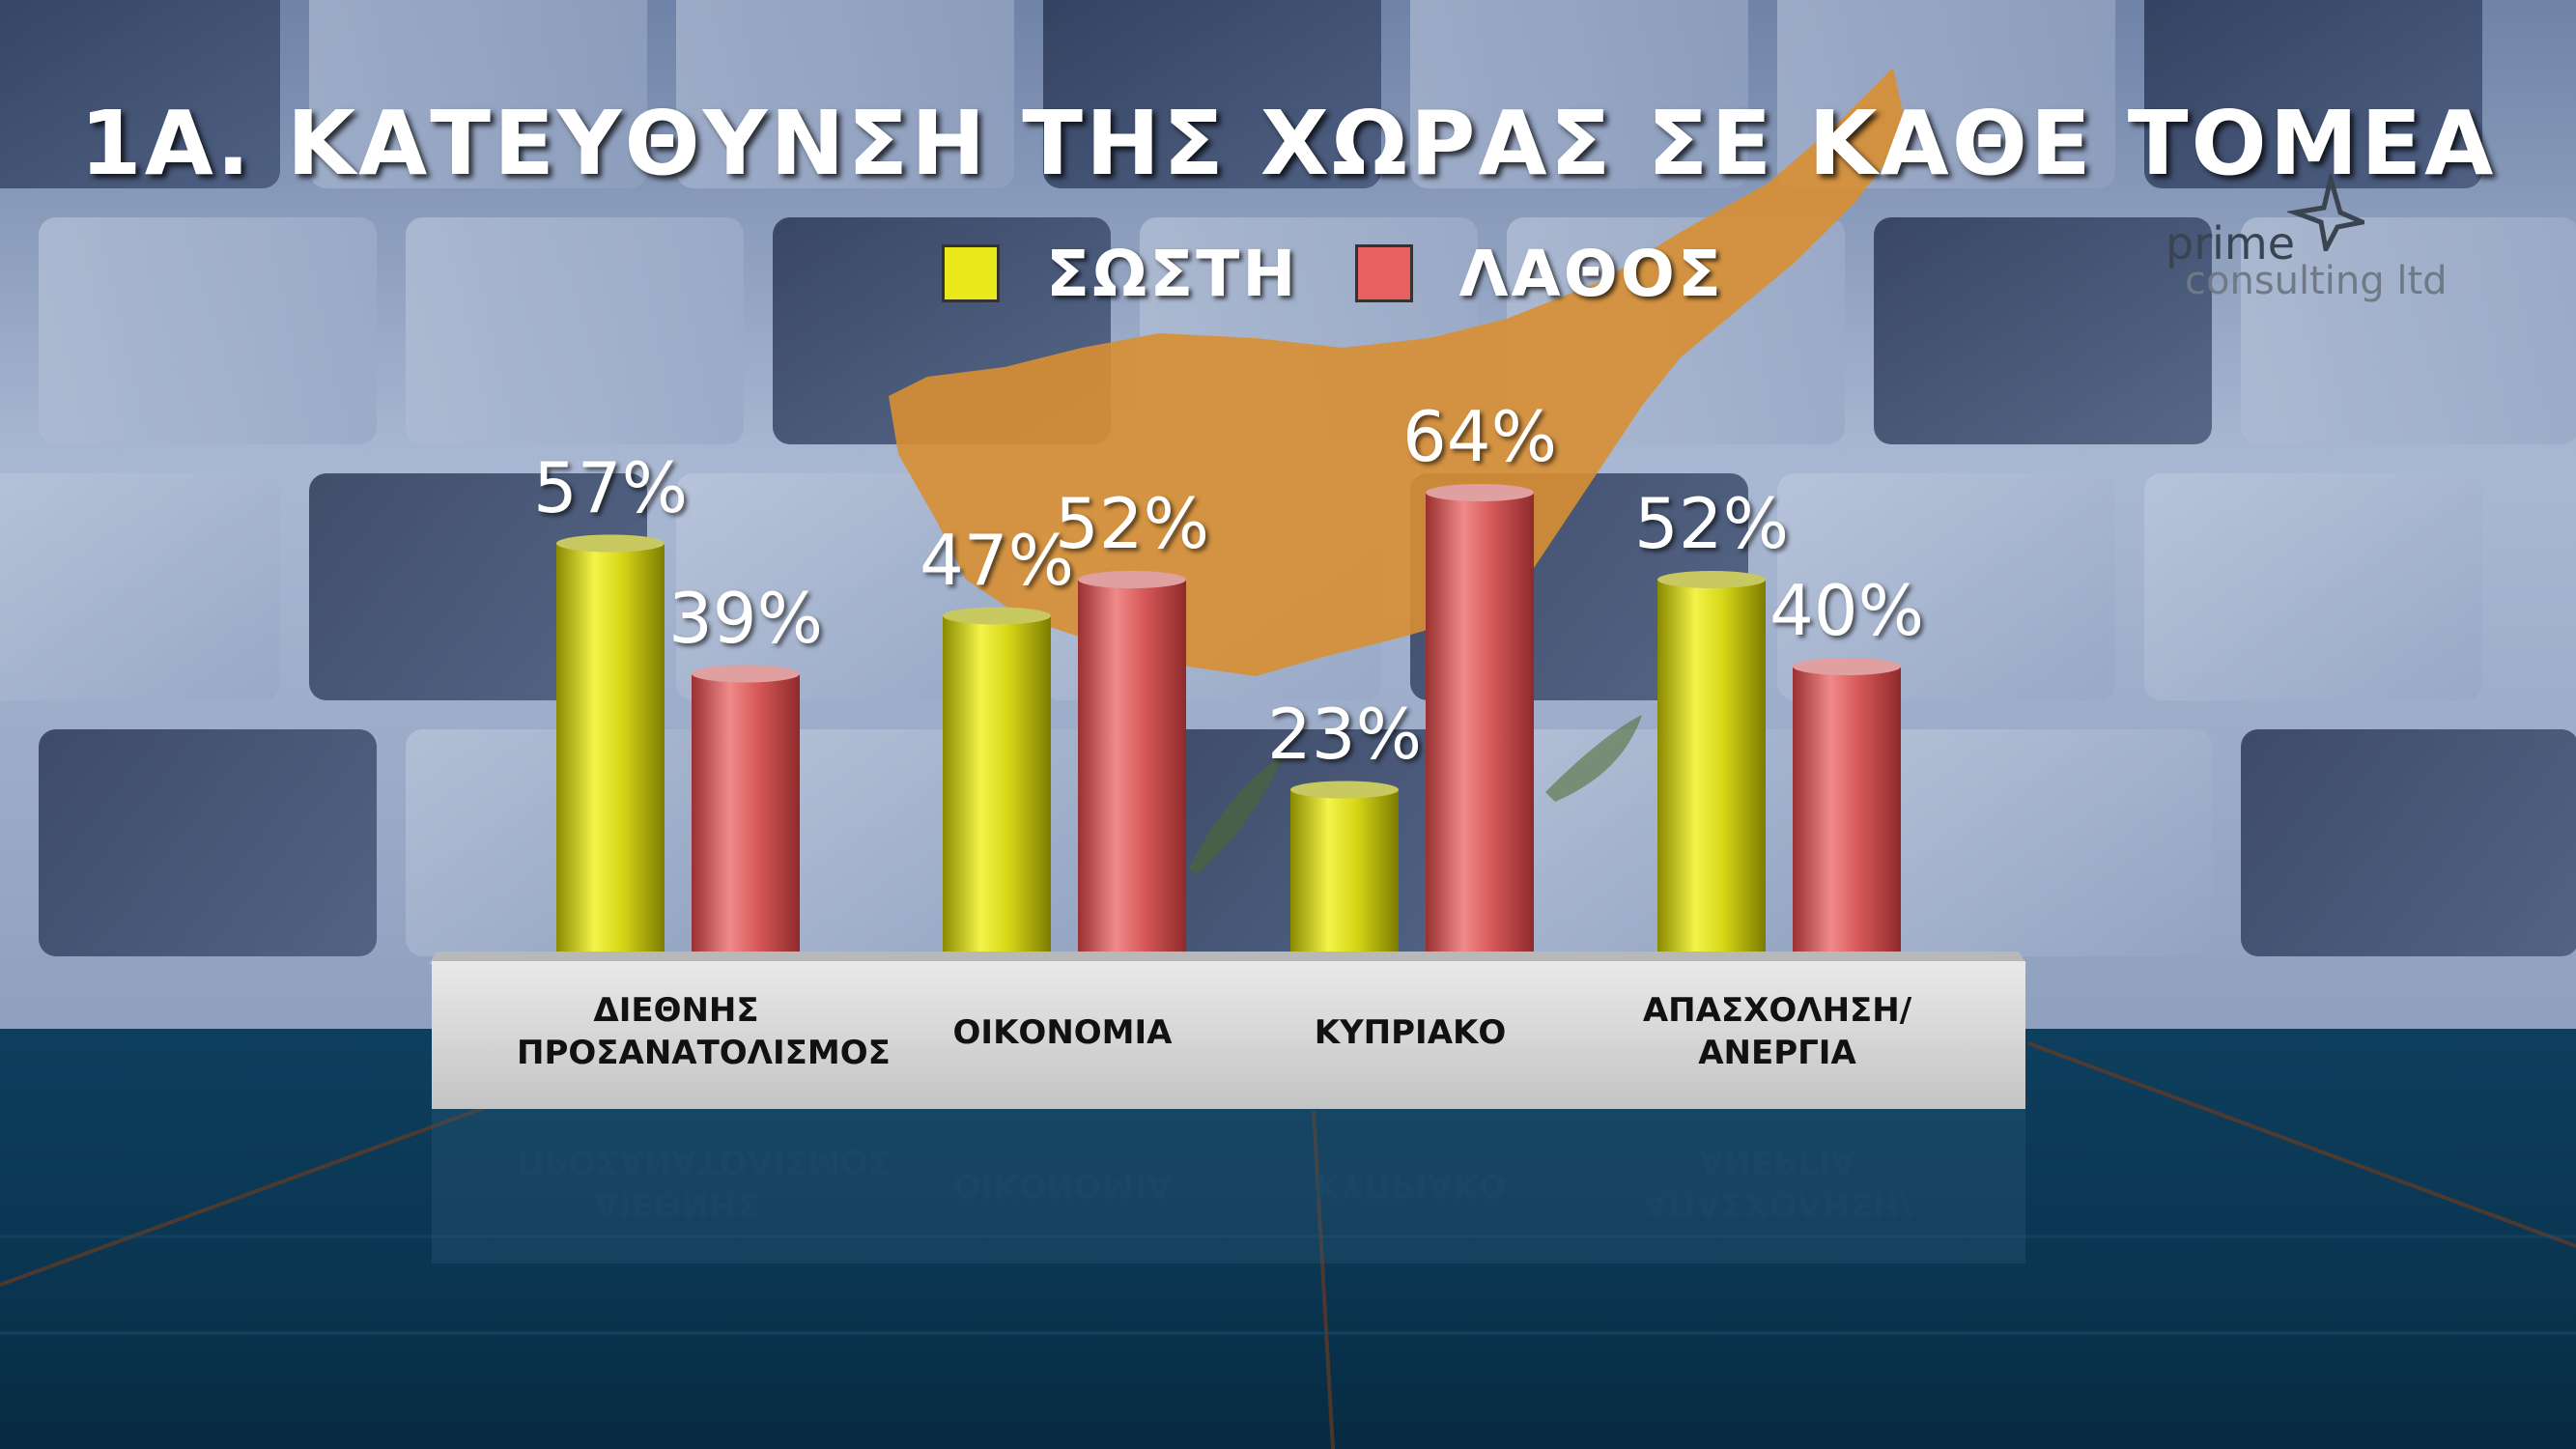  Describe the element at coordinates (997, 560) in the screenshot. I see `value-label-correct-2: 47%` at that location.